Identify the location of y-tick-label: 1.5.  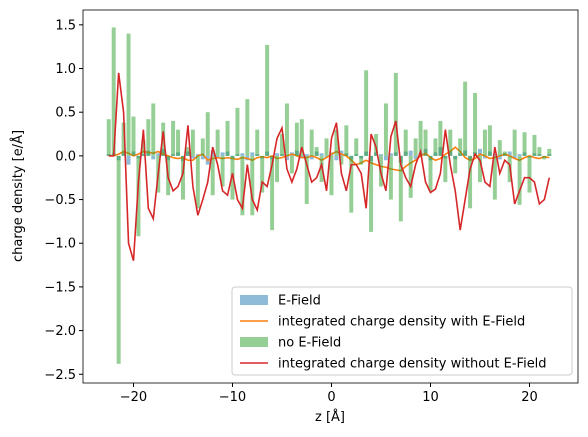
(65, 25).